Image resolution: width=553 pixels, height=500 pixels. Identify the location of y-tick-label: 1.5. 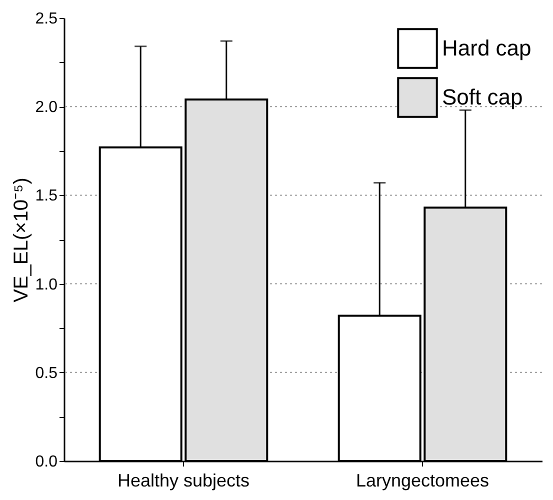
(46, 196).